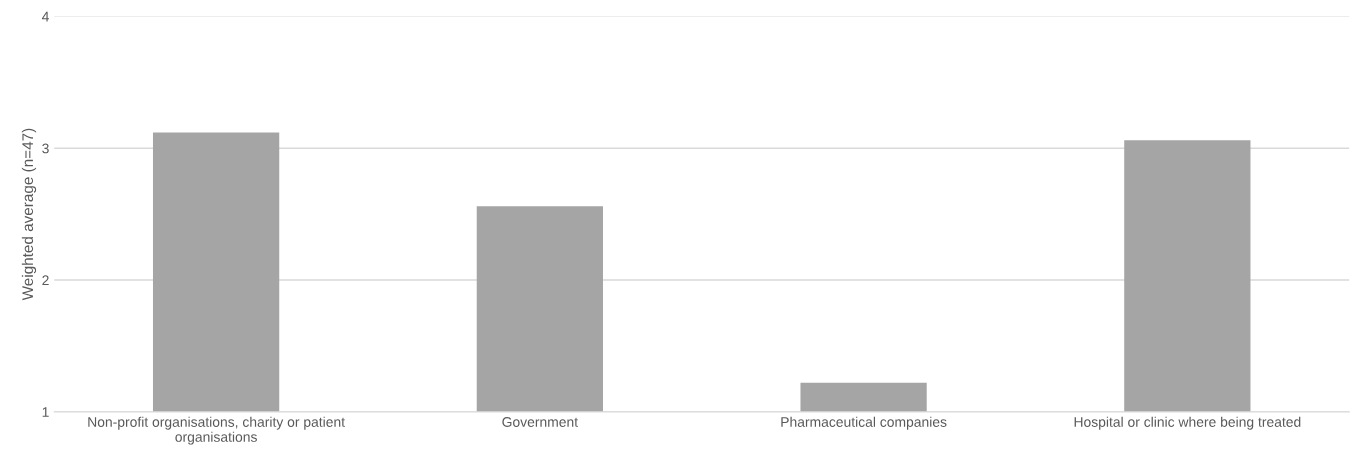 This screenshot has height=468, width=1356. What do you see at coordinates (540, 422) in the screenshot?
I see `x-tick-label: Government` at bounding box center [540, 422].